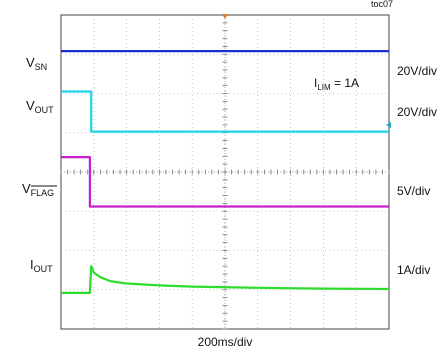 This screenshot has width=445, height=352. What do you see at coordinates (38, 189) in the screenshot?
I see `channel-label-vflag: VFLAG` at bounding box center [38, 189].